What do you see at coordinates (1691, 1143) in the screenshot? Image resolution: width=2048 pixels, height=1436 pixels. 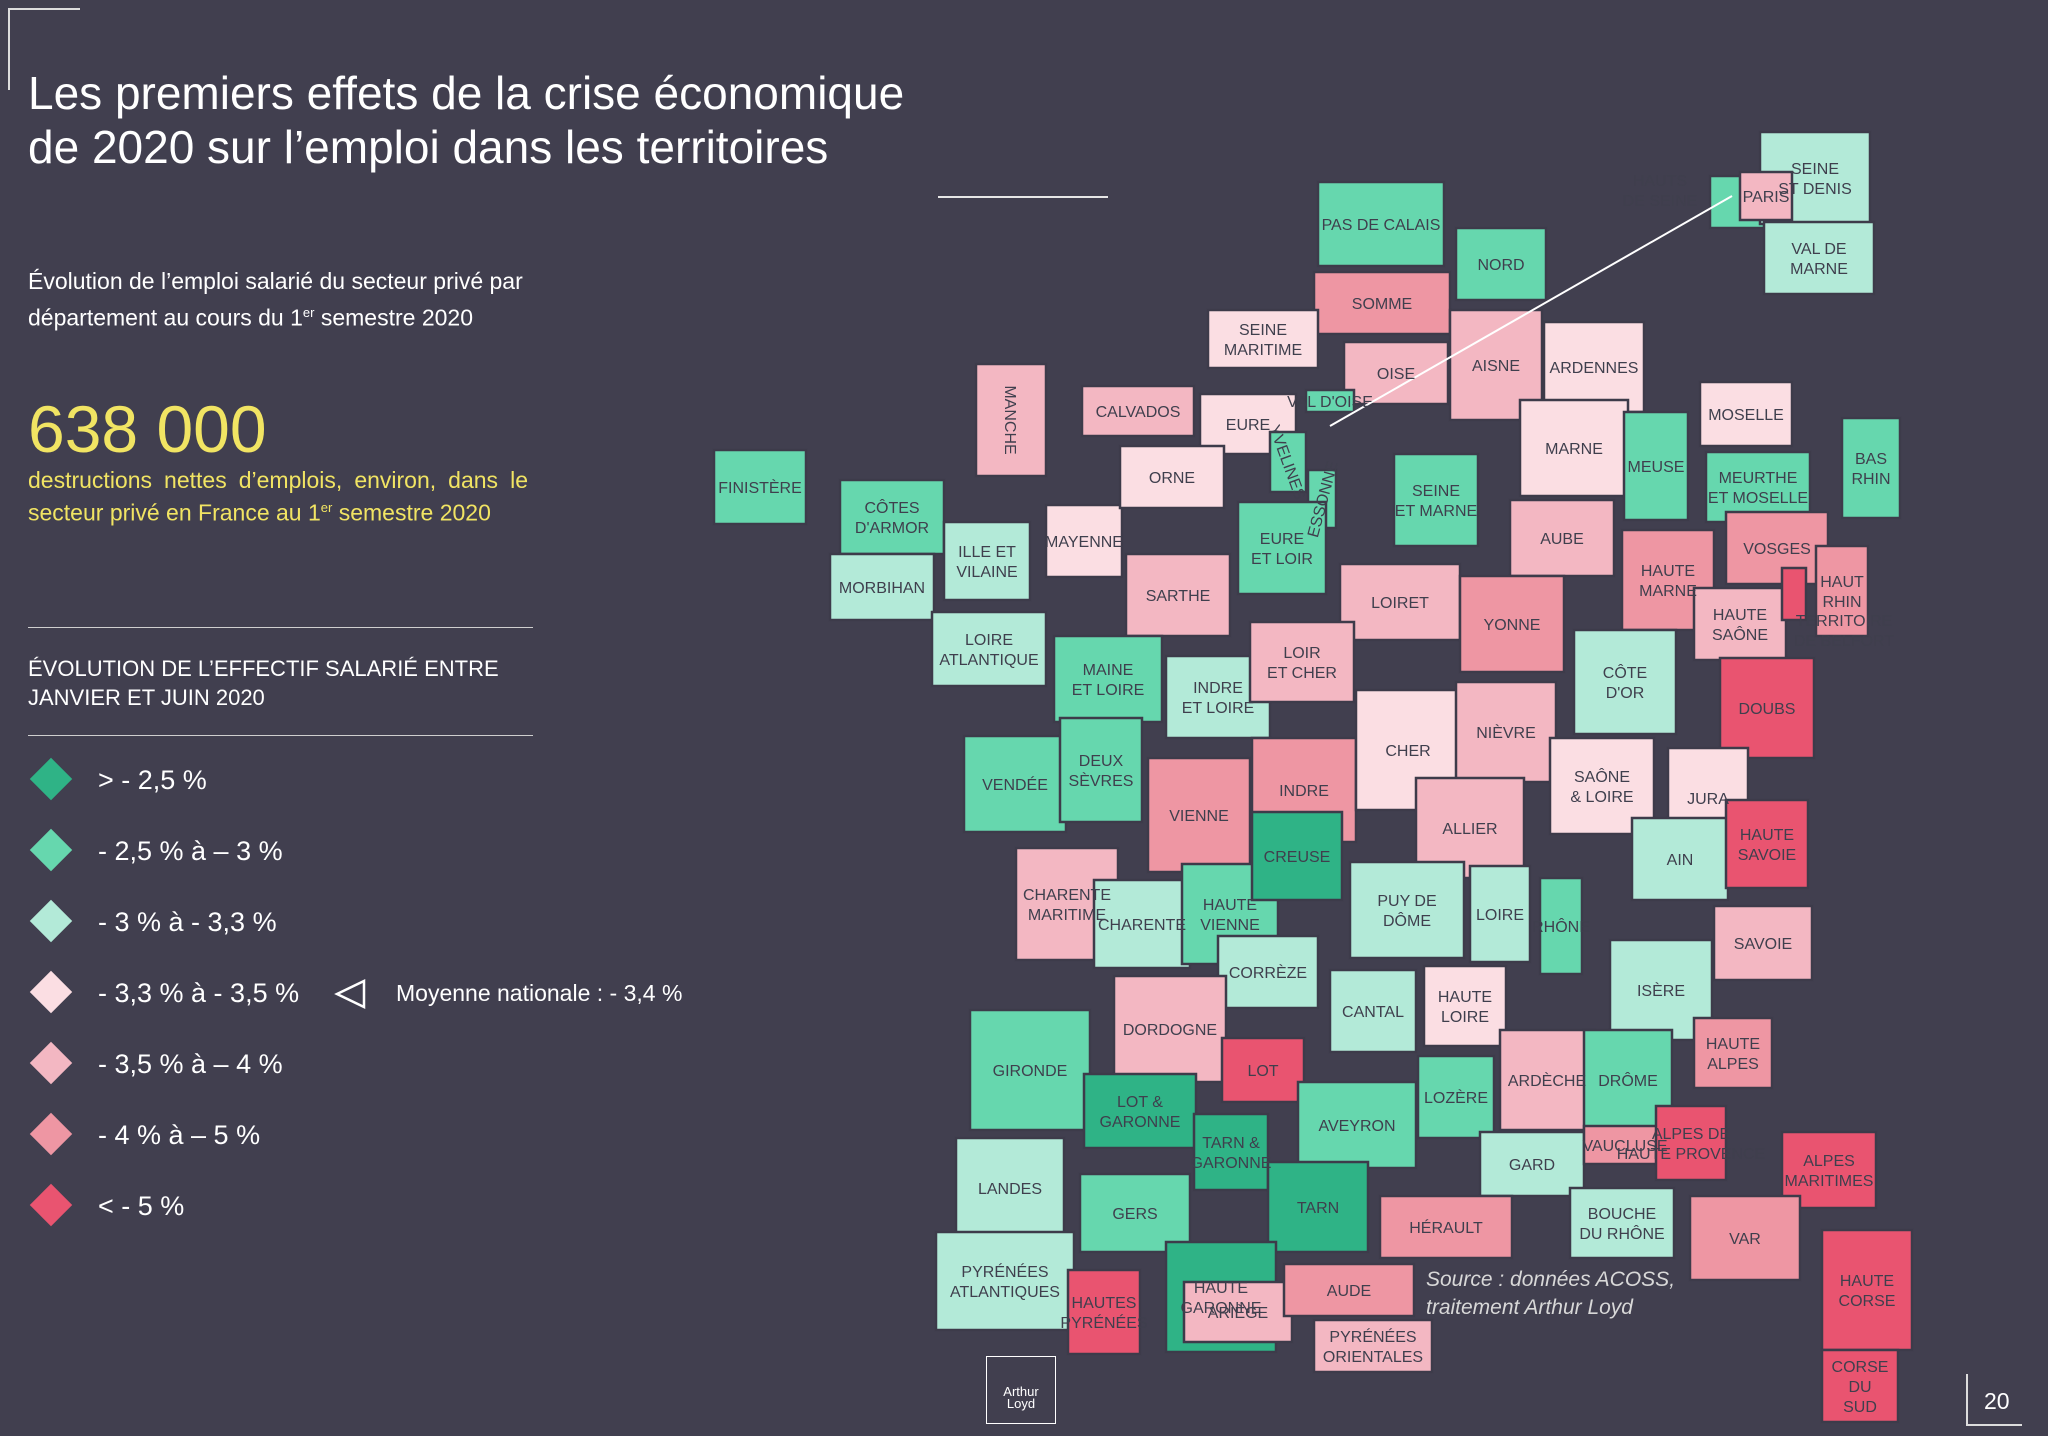 I see `department-alpes-de-haute-provence` at bounding box center [1691, 1143].